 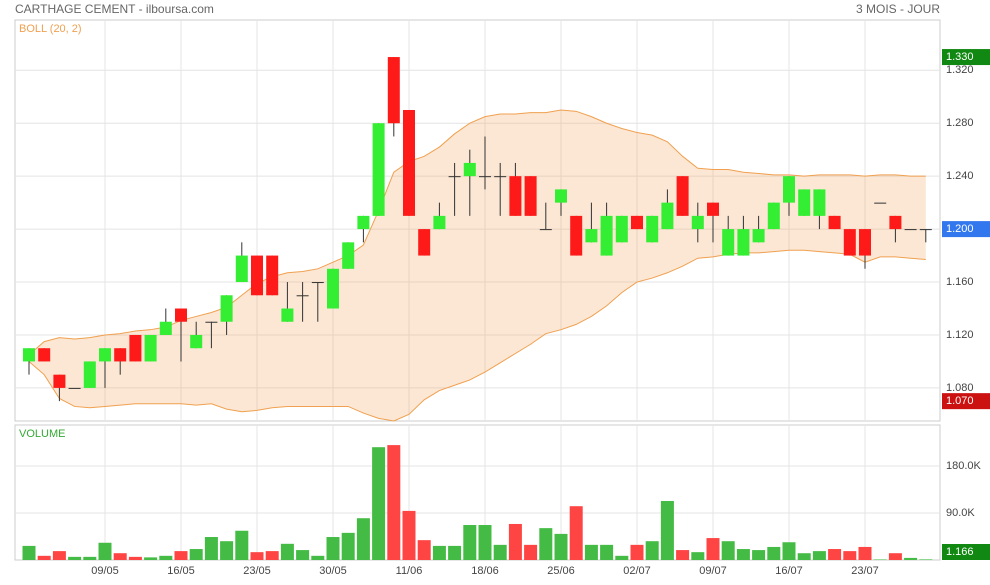 I want to click on x-tick-label: 18/06, so click(x=485, y=571).